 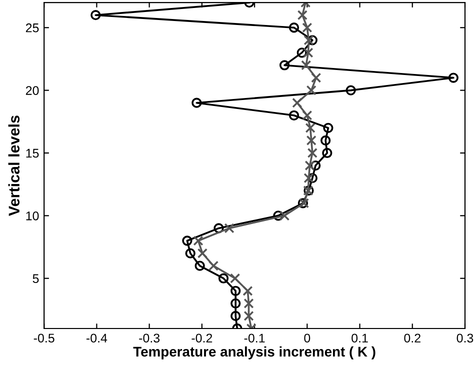 I want to click on x-tick-label: -0.3, so click(x=149, y=338).